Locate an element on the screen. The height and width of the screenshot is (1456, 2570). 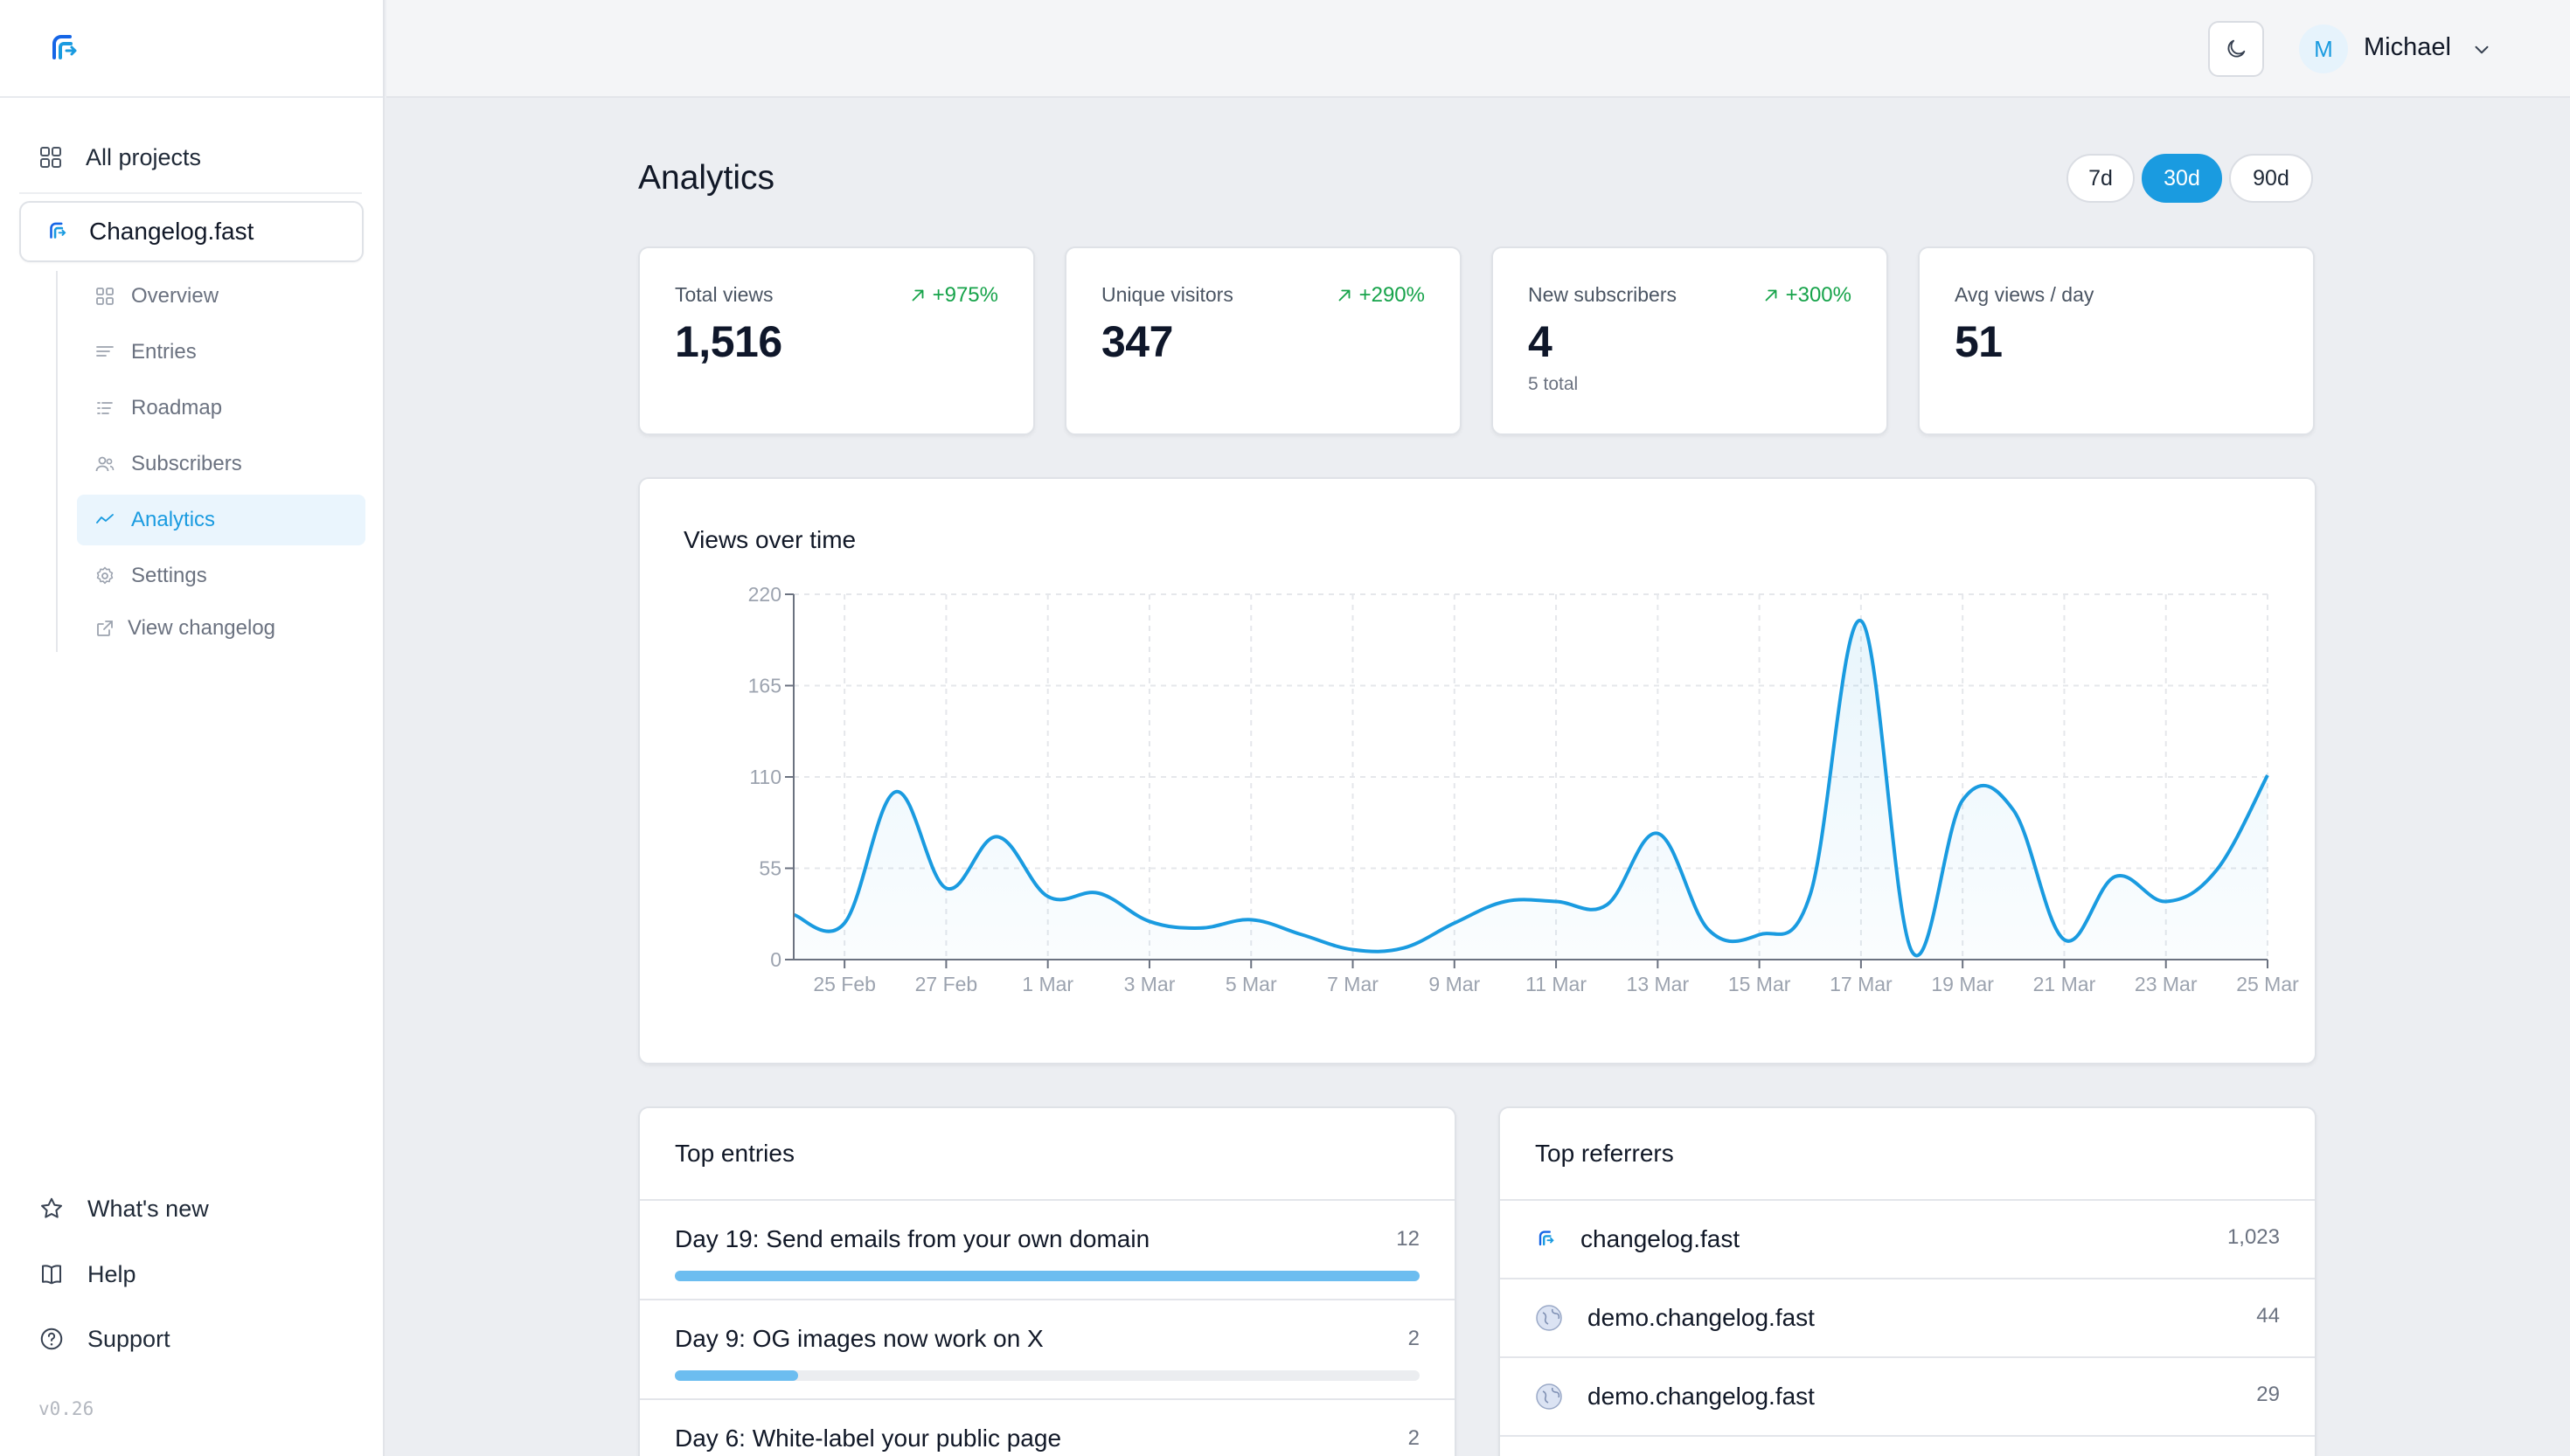
support-label: Support is located at coordinates (128, 1338).